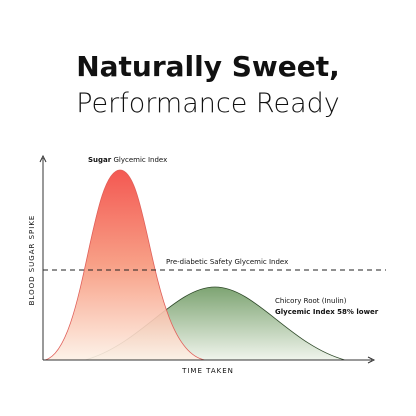 This screenshot has height=416, width=416. I want to click on x-arrow, so click(371, 360).